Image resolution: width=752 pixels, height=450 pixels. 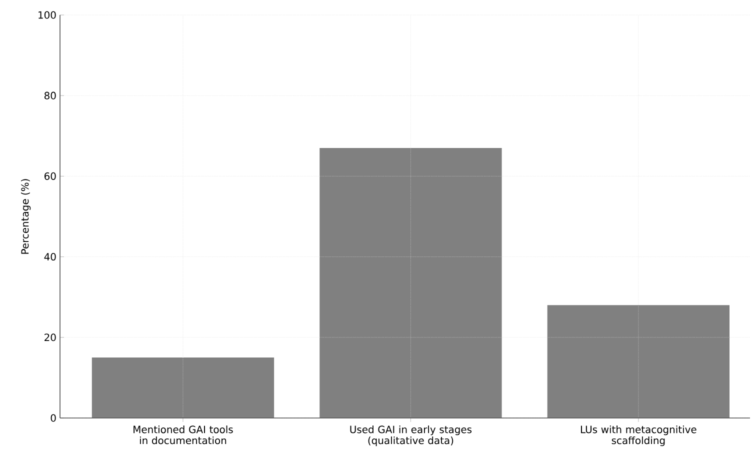 I want to click on y-tick-label: 0, so click(x=53, y=418).